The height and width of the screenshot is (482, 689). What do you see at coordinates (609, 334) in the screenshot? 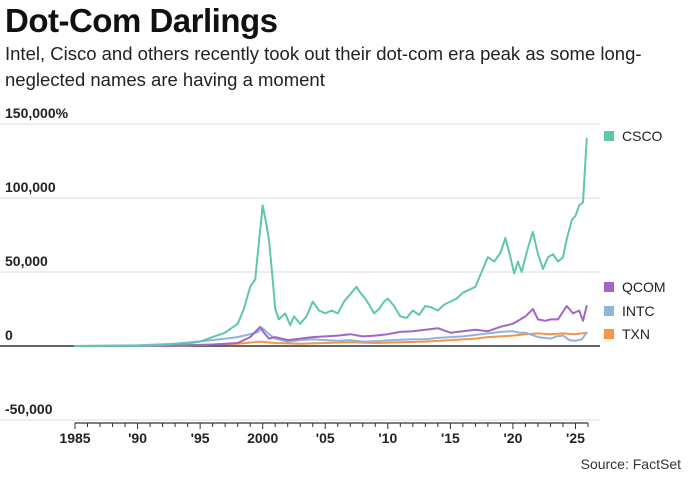
I see `legend-swatch-txn` at bounding box center [609, 334].